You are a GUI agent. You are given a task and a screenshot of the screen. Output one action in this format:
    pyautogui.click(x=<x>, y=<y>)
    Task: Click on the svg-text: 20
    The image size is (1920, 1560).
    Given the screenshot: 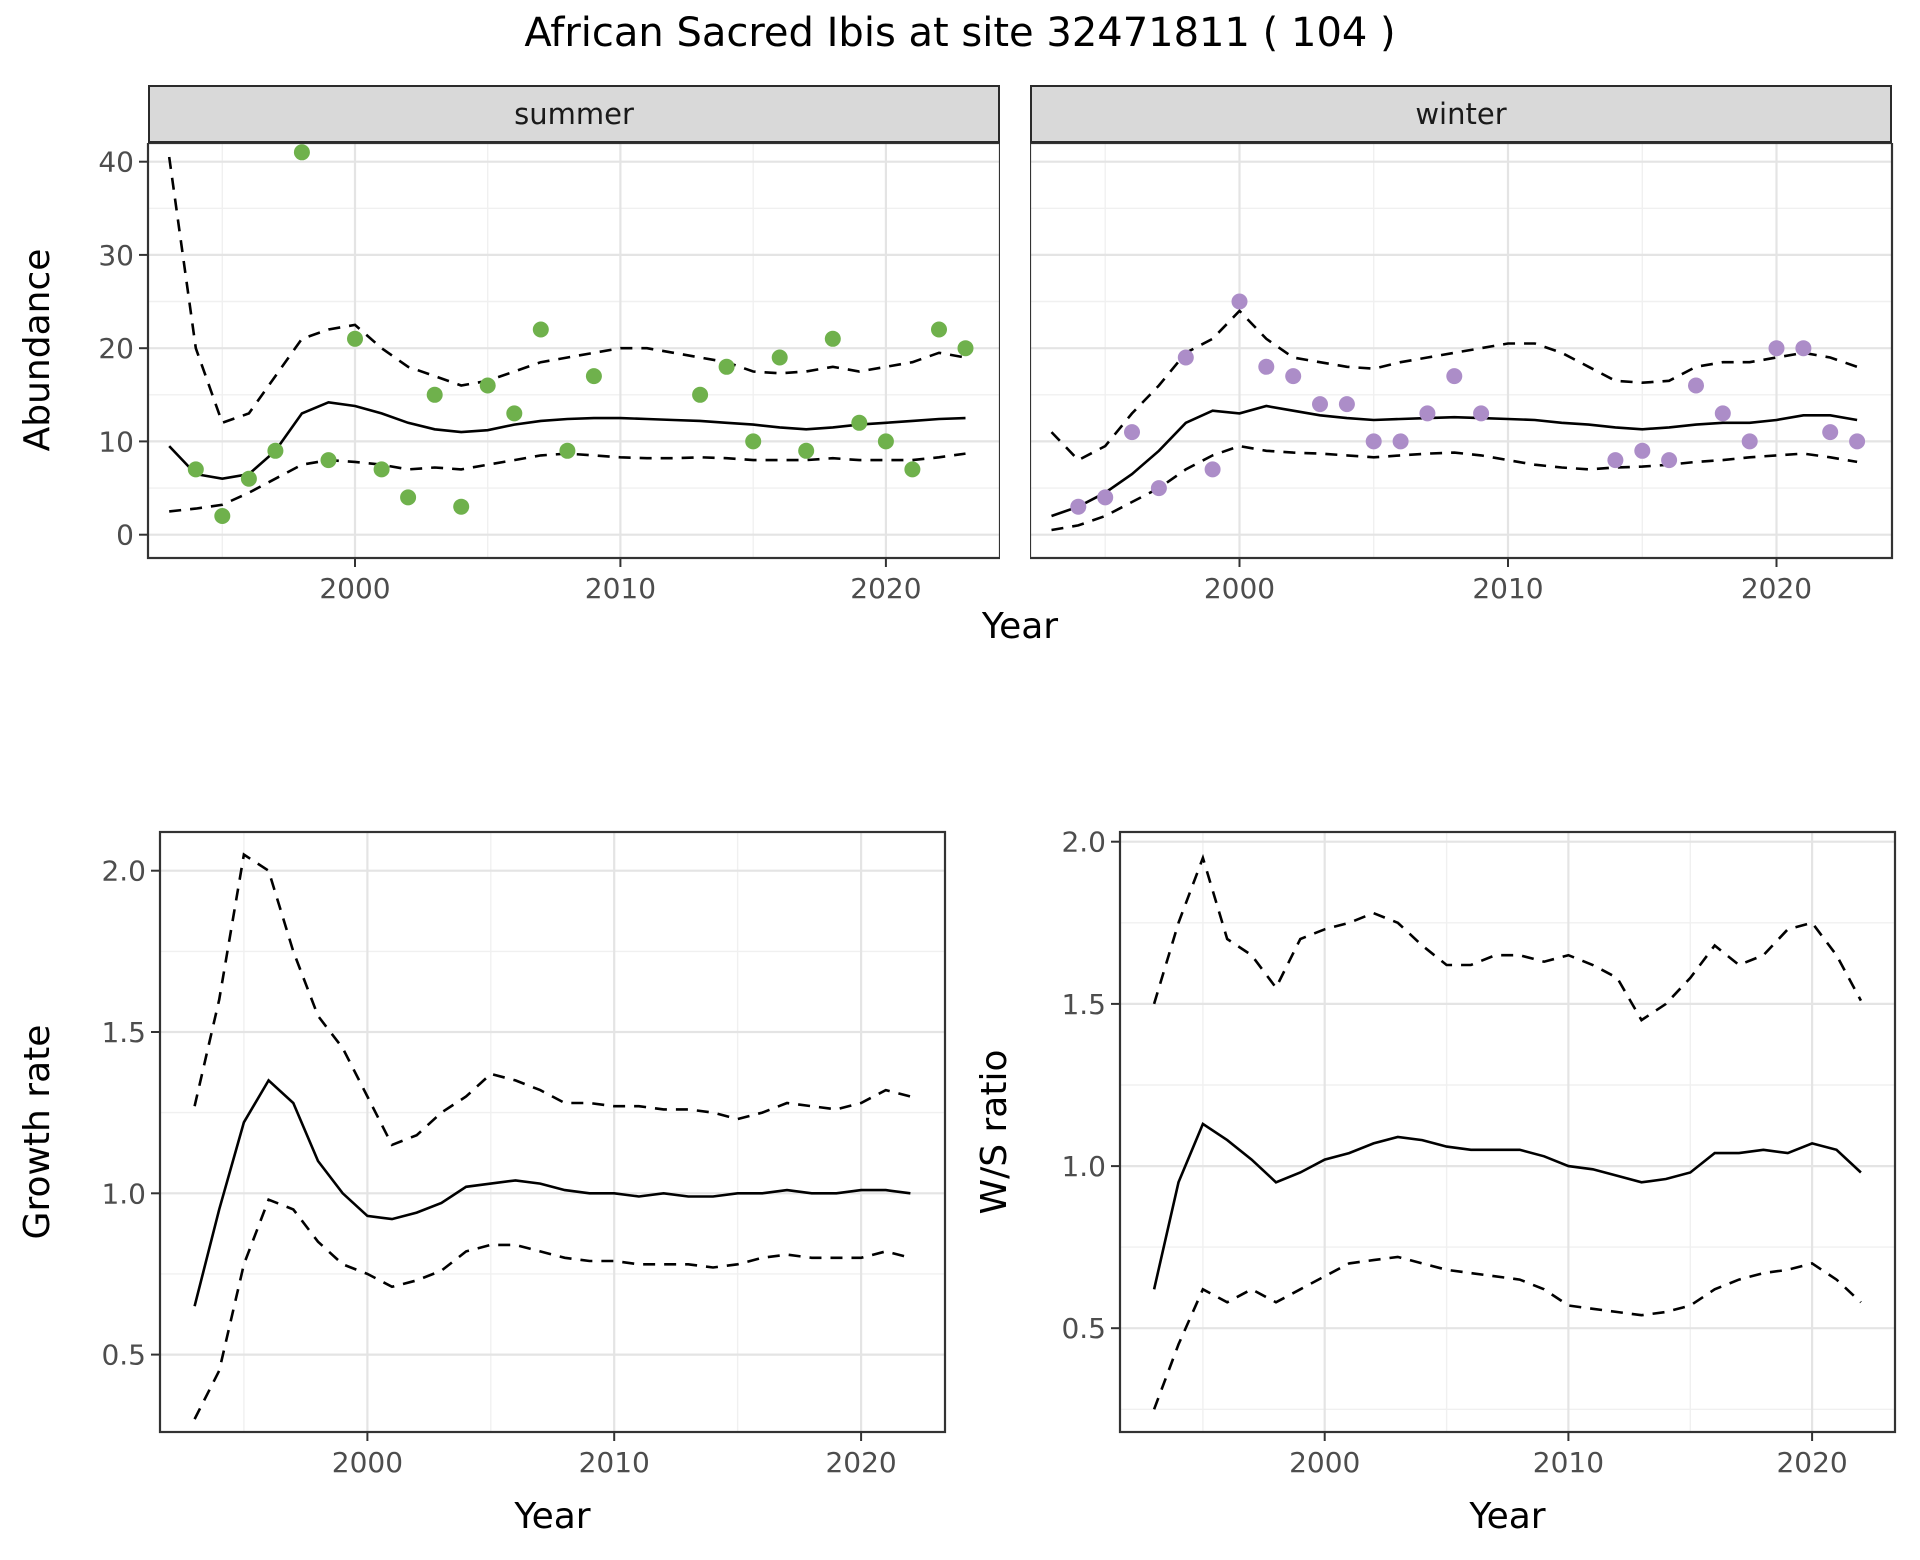 What is the action you would take?
    pyautogui.click(x=116, y=348)
    